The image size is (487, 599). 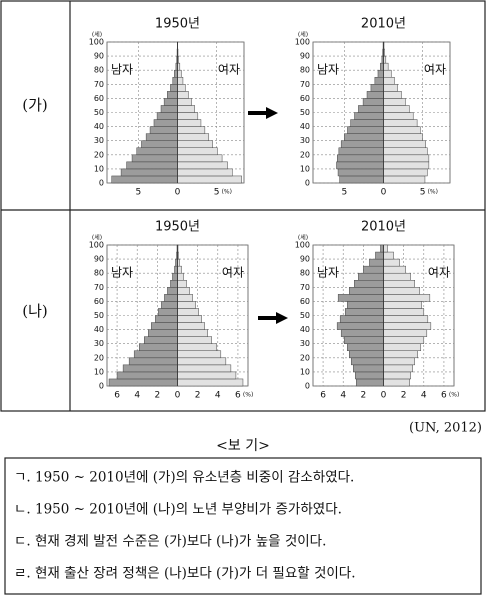 I want to click on row-label: (나), so click(x=35, y=311).